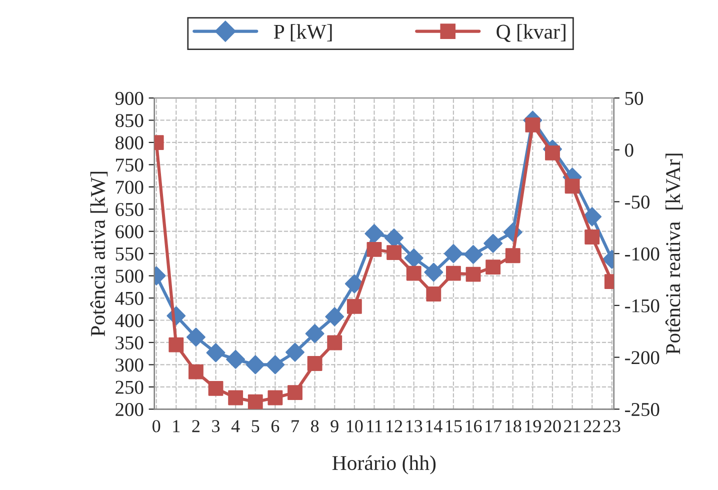 This screenshot has width=718, height=490. What do you see at coordinates (130, 276) in the screenshot?
I see `y-tick-label: 500` at bounding box center [130, 276].